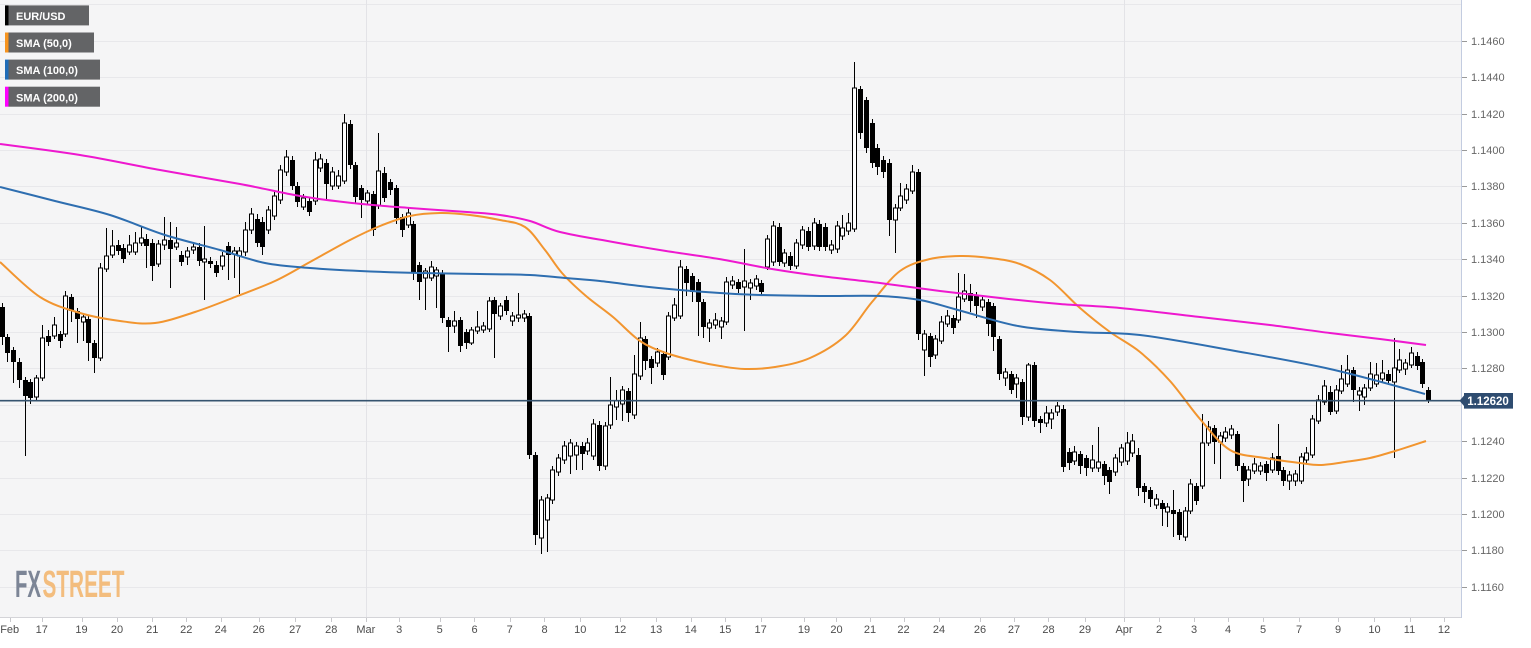 This screenshot has width=1531, height=648. I want to click on svg-text: 14, so click(691, 630).